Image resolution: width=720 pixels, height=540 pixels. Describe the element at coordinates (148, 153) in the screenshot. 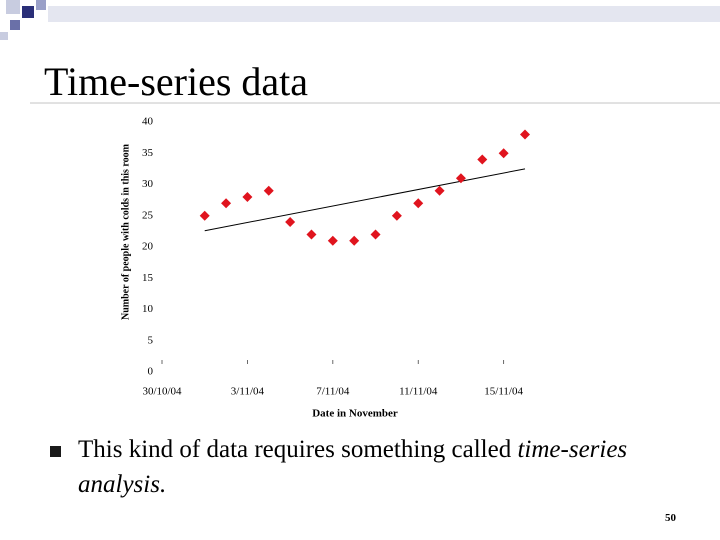

I see `y-tick-label: 35` at that location.